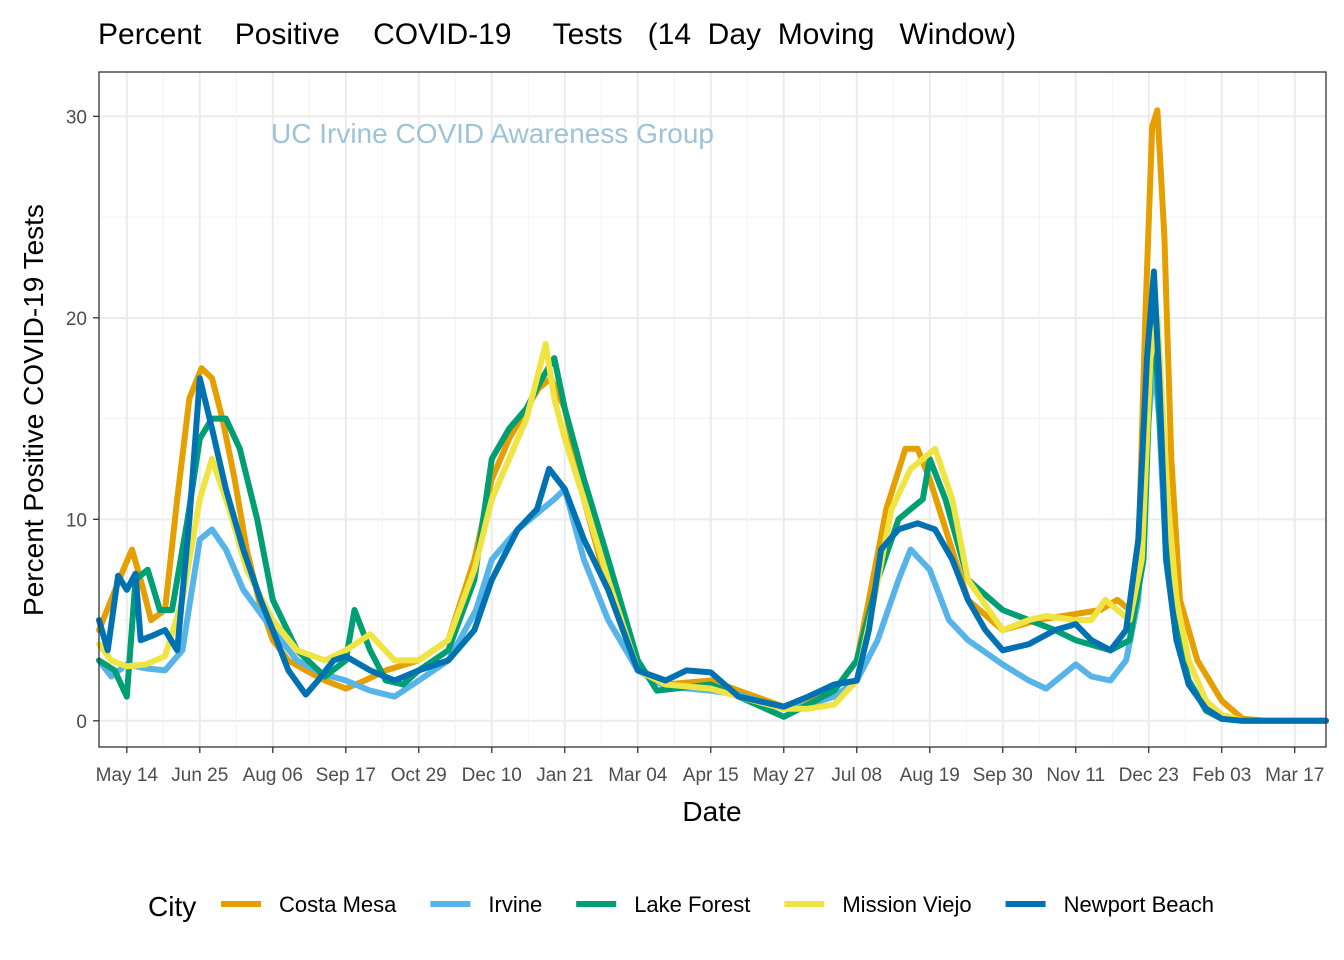 The image size is (1344, 960). What do you see at coordinates (492, 775) in the screenshot?
I see `x-tick-label: Dec 10` at bounding box center [492, 775].